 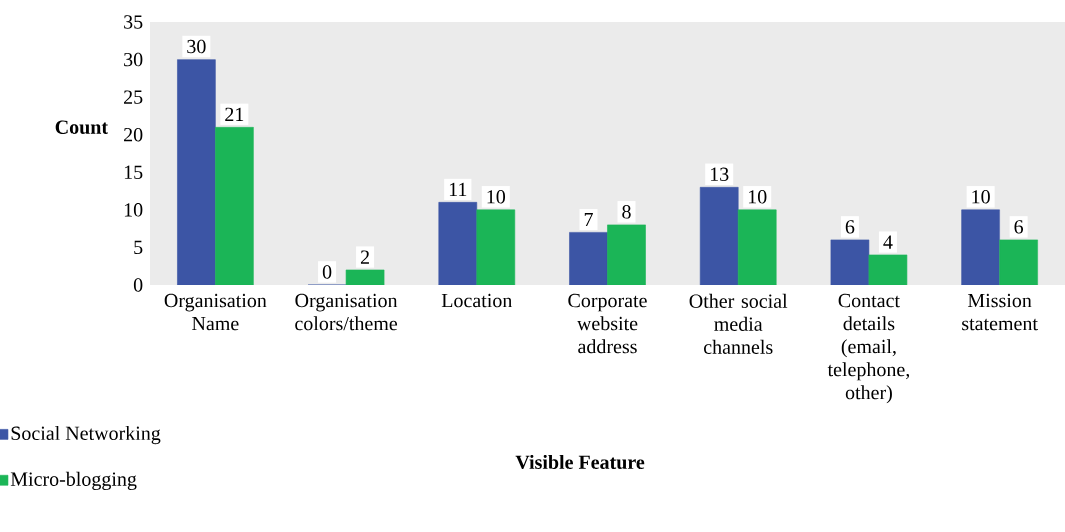 What do you see at coordinates (458, 189) in the screenshot?
I see `data-label: 11` at bounding box center [458, 189].